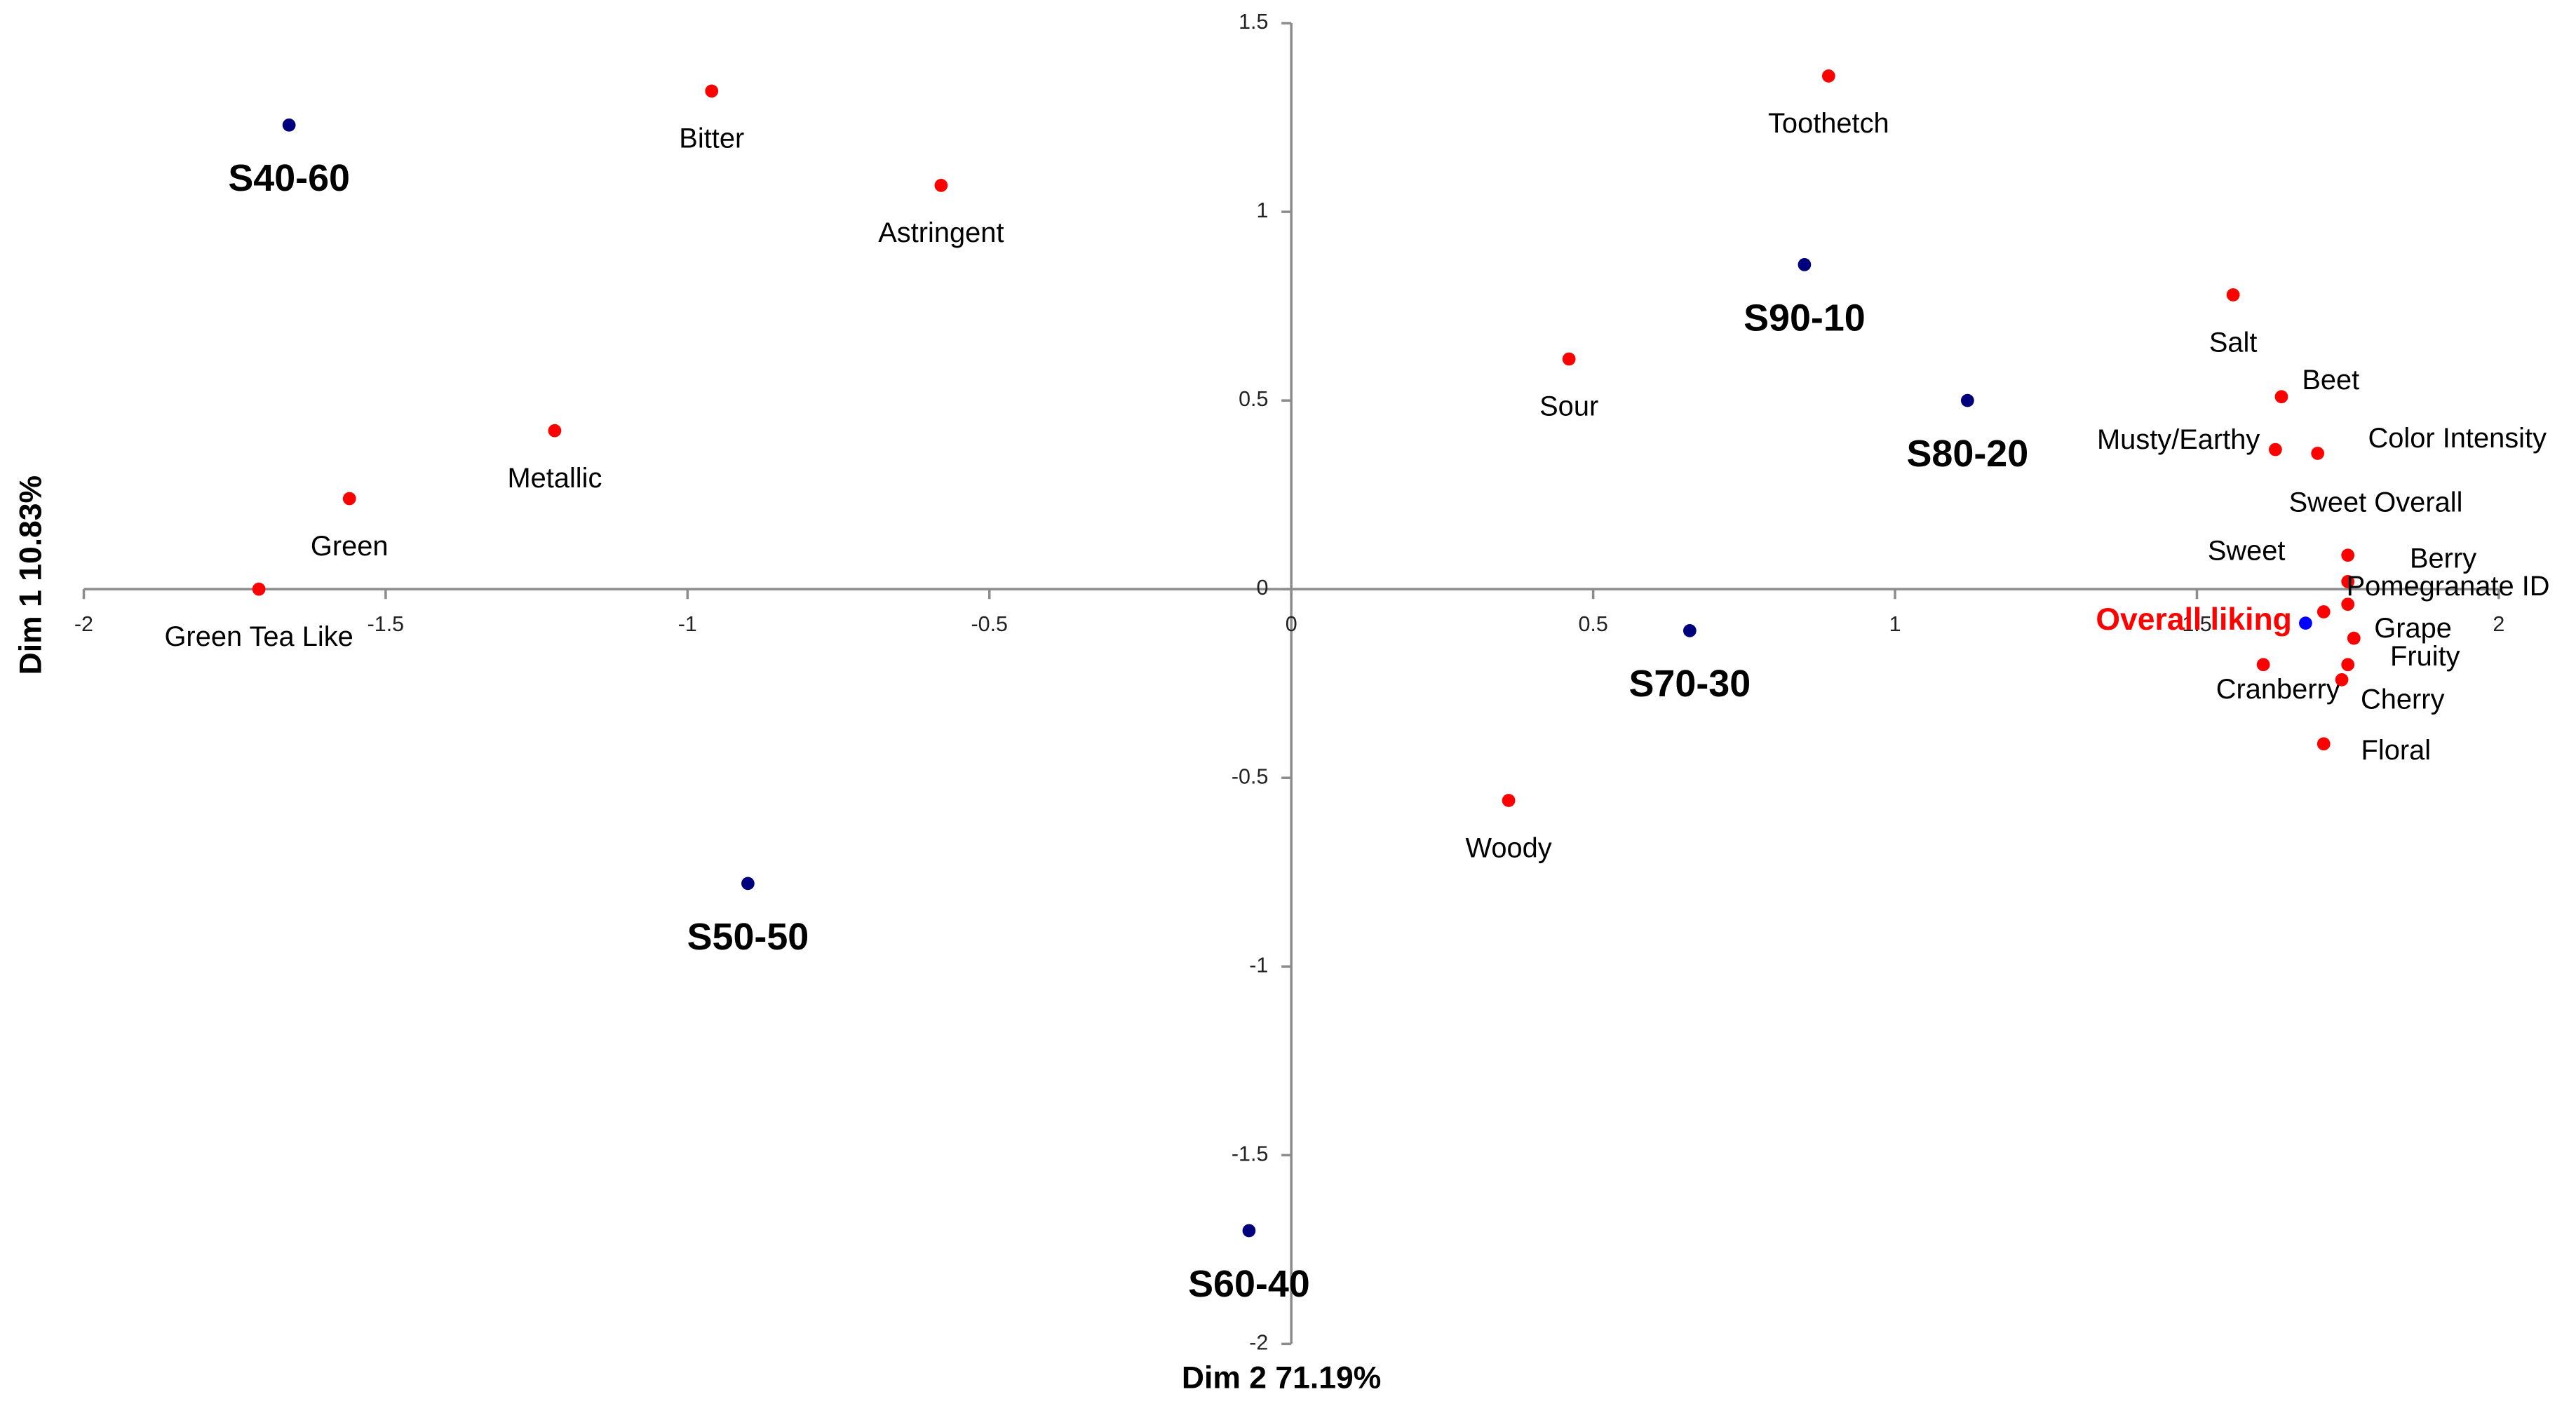 The width and height of the screenshot is (2576, 1413). Describe the element at coordinates (1805, 318) in the screenshot. I see `point-label: S90-10` at that location.